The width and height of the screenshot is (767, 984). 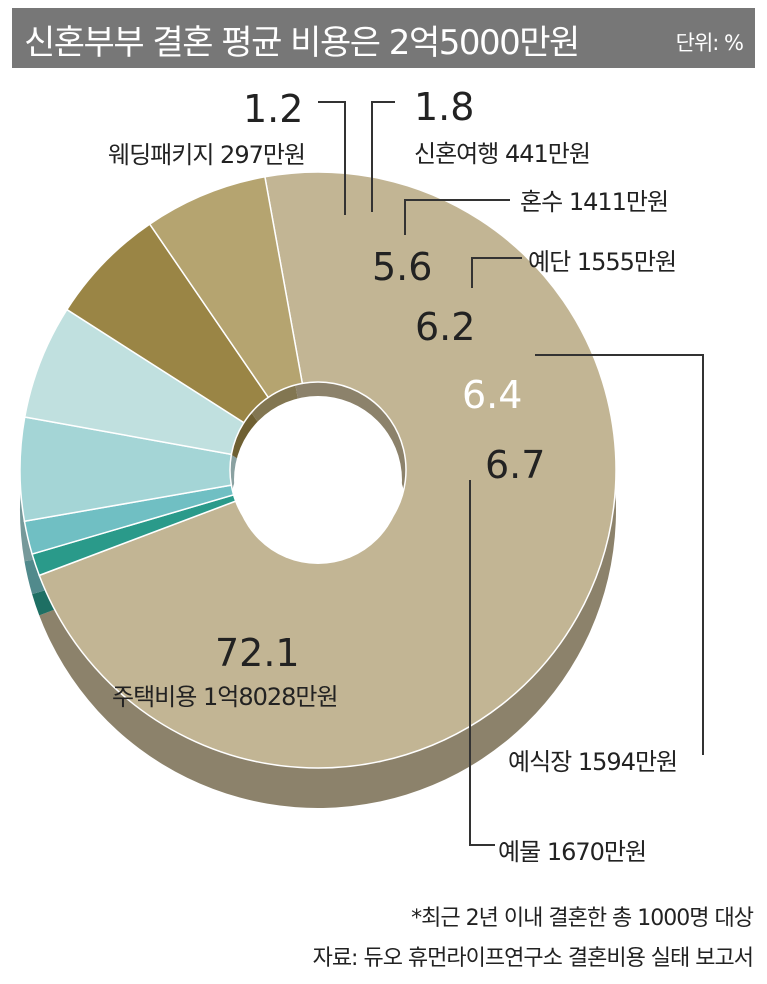 I want to click on name-venue: 예식장 1594만원, so click(x=592, y=762).